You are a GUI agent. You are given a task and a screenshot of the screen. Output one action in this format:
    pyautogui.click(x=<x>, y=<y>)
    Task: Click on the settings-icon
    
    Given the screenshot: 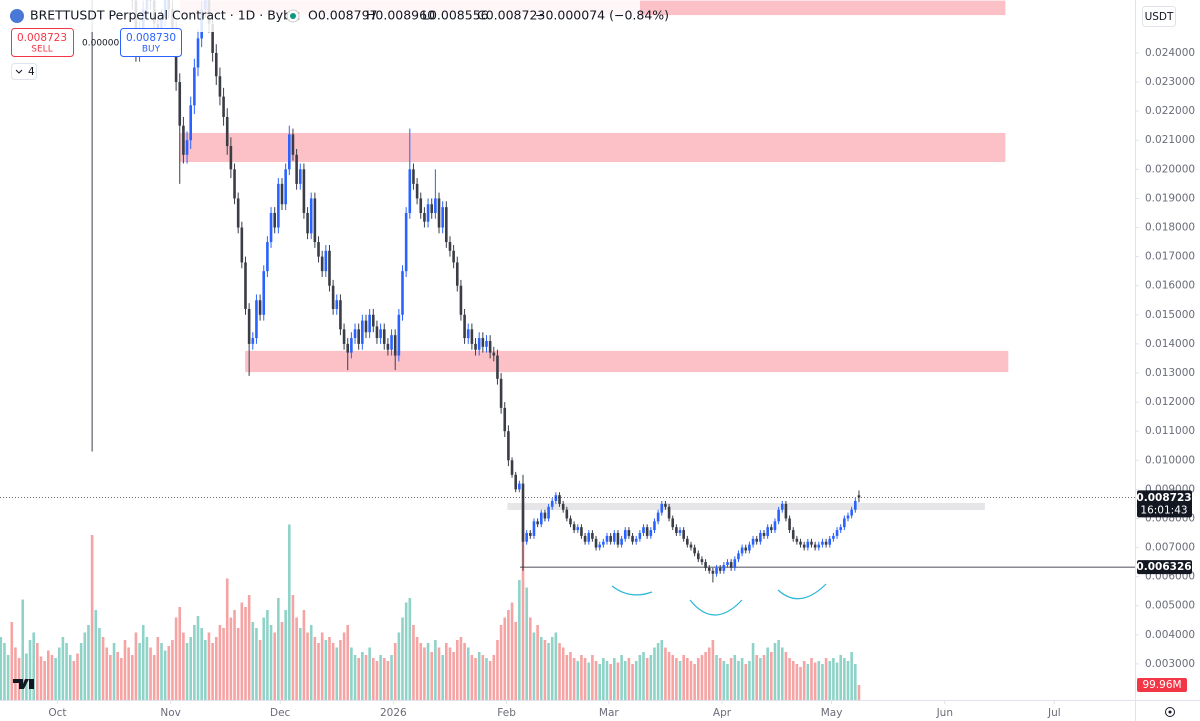 What is the action you would take?
    pyautogui.click(x=1170, y=712)
    